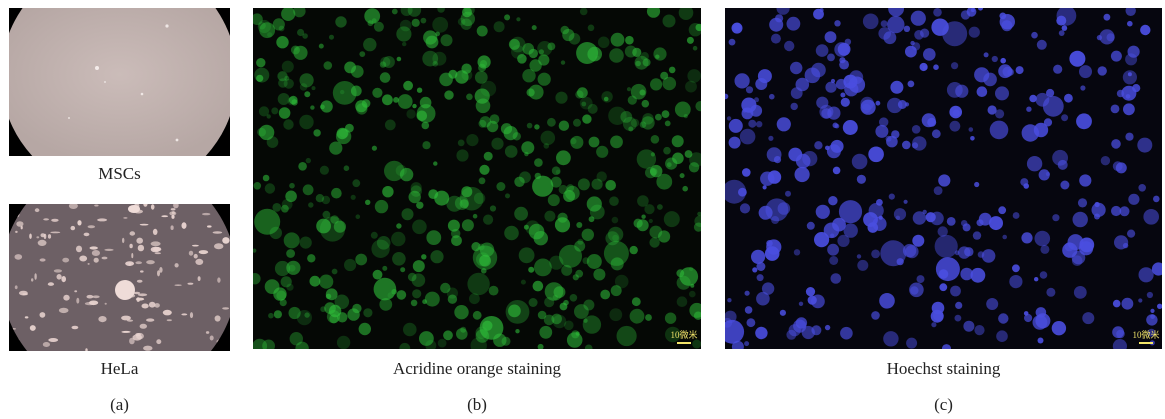 This screenshot has width=1165, height=419. Describe the element at coordinates (943, 368) in the screenshot. I see `hoechst-caption: Hoechst staining` at that location.